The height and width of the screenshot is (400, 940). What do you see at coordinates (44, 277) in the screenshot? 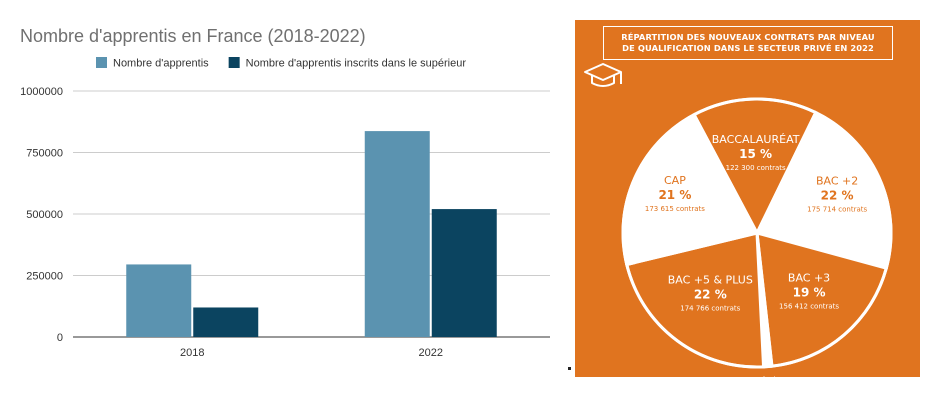
I see `y-tick-label: 250000` at bounding box center [44, 277].